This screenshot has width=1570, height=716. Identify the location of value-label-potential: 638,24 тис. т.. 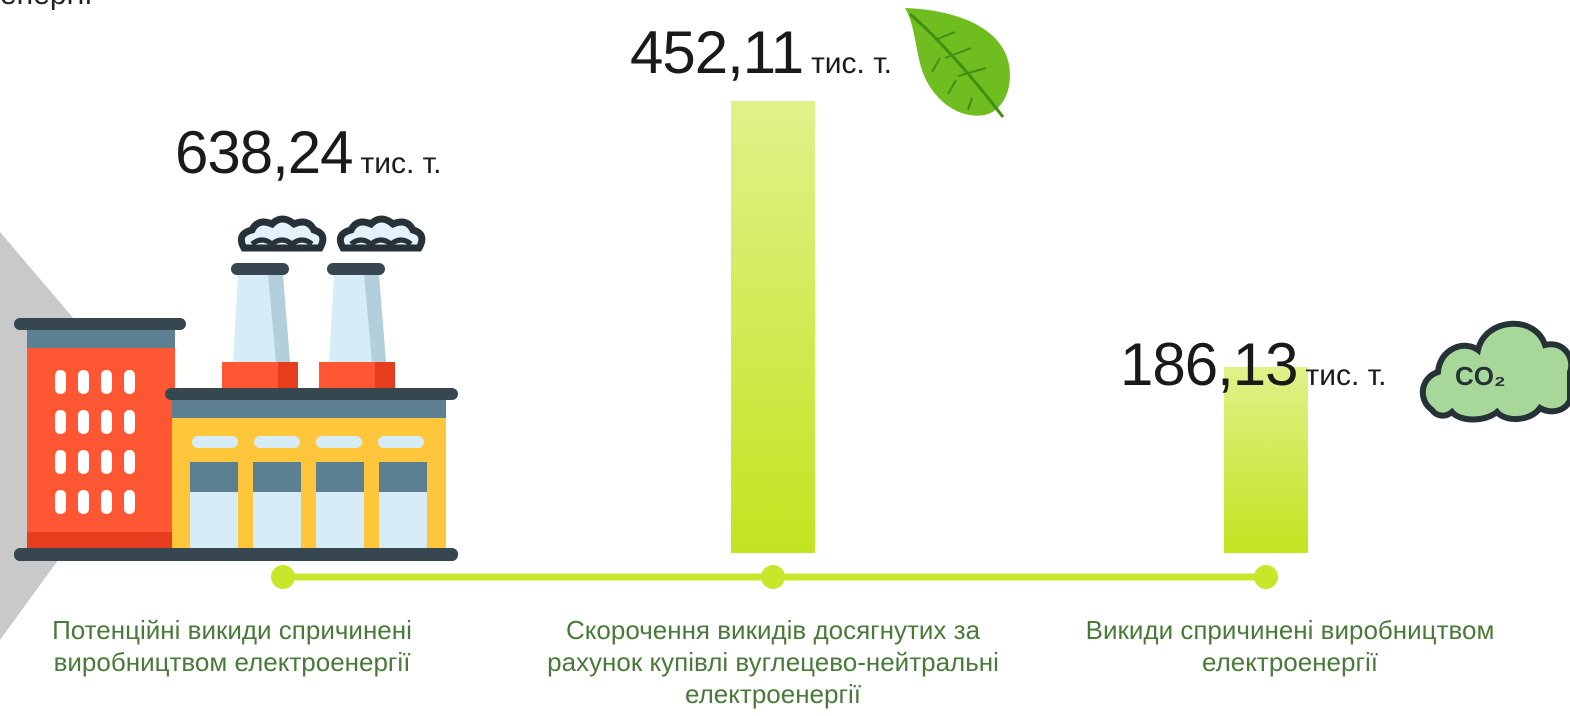
(308, 152).